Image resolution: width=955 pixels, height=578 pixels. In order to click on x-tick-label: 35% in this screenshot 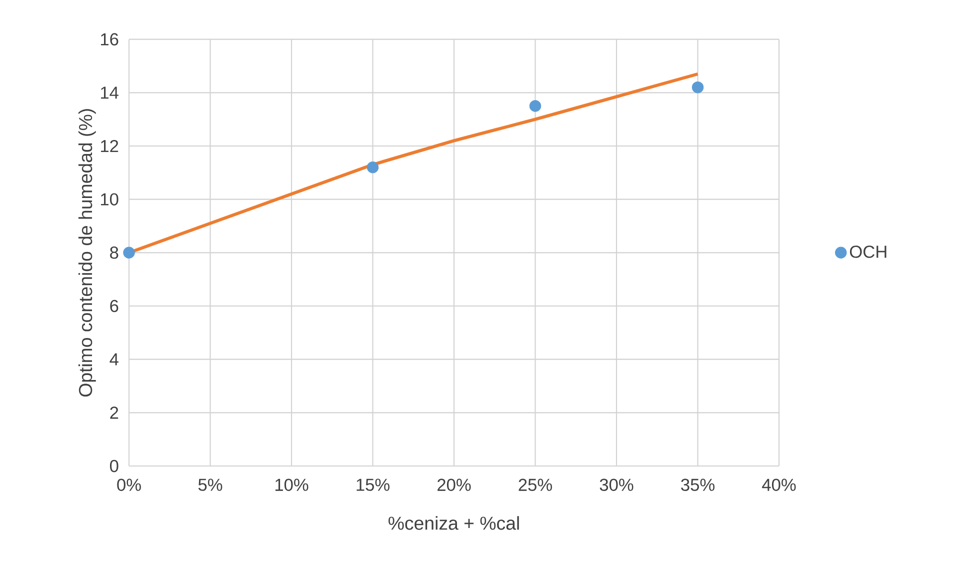, I will do `click(697, 484)`.